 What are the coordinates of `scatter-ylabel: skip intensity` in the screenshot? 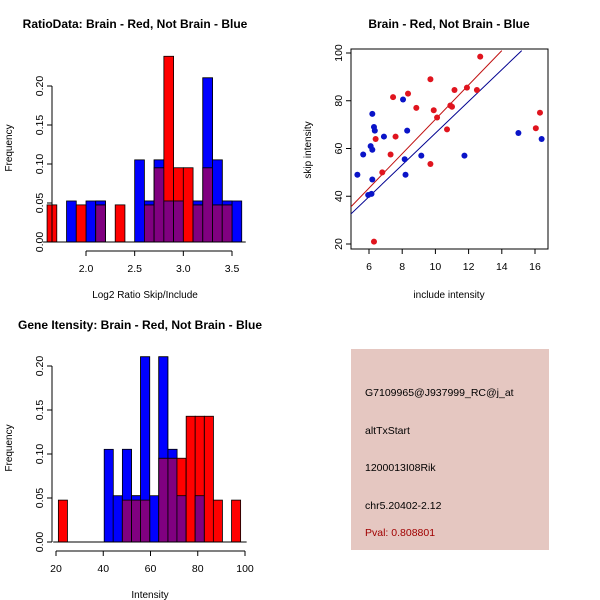 It's located at (308, 149).